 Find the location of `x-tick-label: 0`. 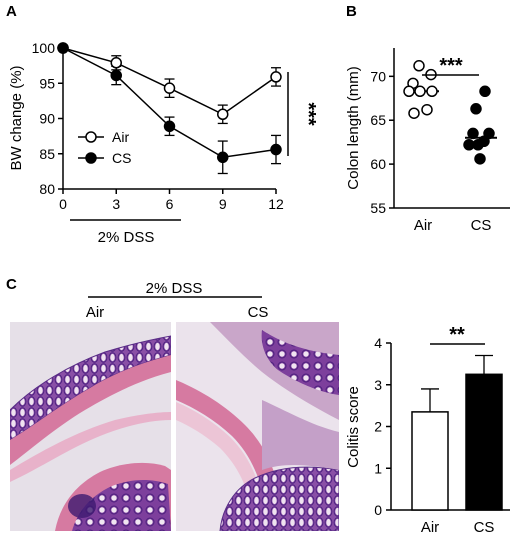

x-tick-label: 0 is located at coordinates (63, 204).